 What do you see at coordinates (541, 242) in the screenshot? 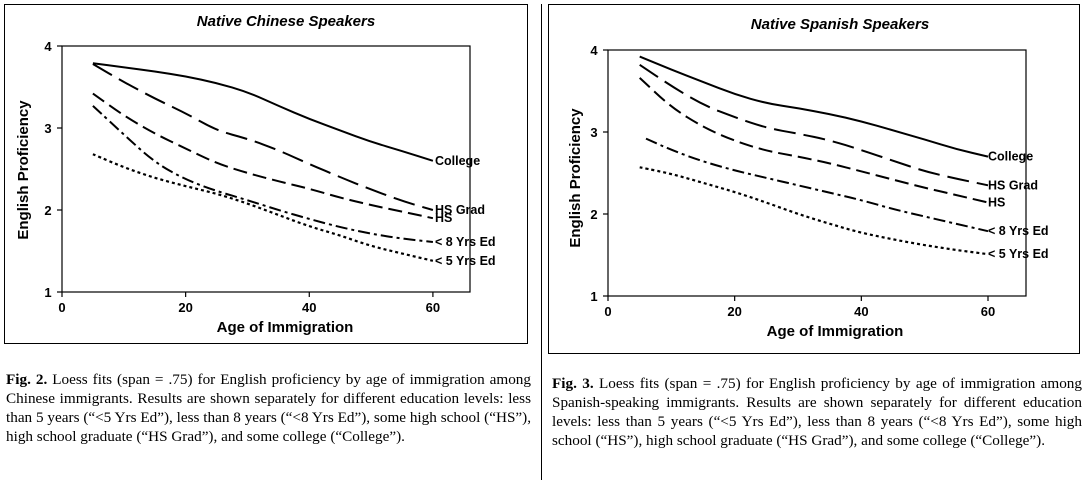
I see `panel-divider` at bounding box center [541, 242].